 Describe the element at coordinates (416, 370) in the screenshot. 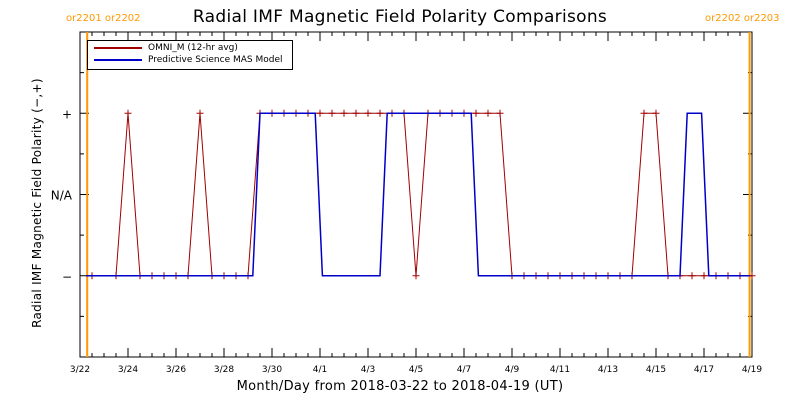

I see `x-tick-label: 4/5` at that location.